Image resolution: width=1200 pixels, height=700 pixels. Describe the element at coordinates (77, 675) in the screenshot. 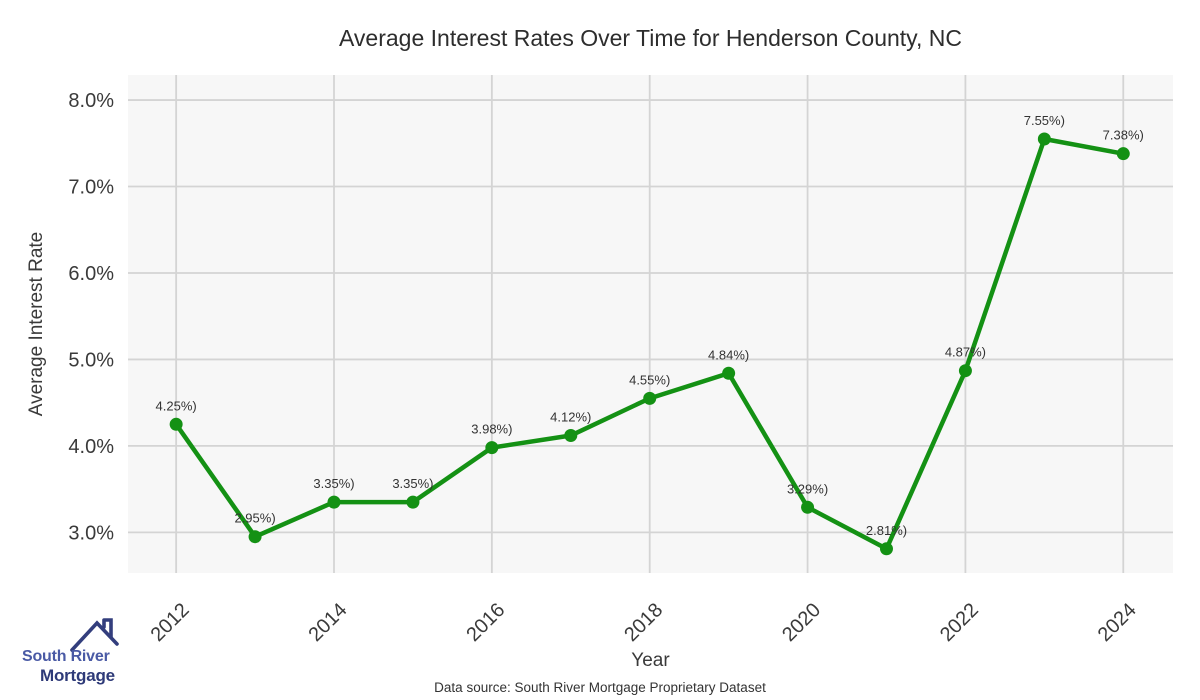

I see `logo-text-line2: Mortgage` at that location.